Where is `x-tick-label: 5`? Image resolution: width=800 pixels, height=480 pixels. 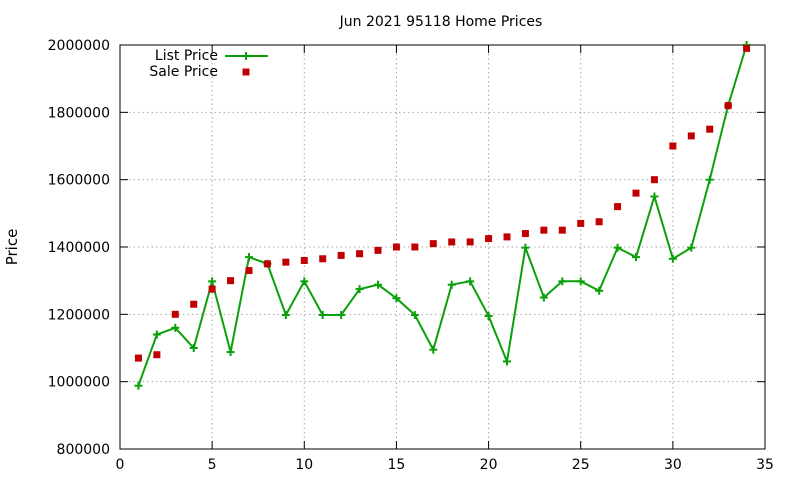 x-tick-label: 5 is located at coordinates (212, 465).